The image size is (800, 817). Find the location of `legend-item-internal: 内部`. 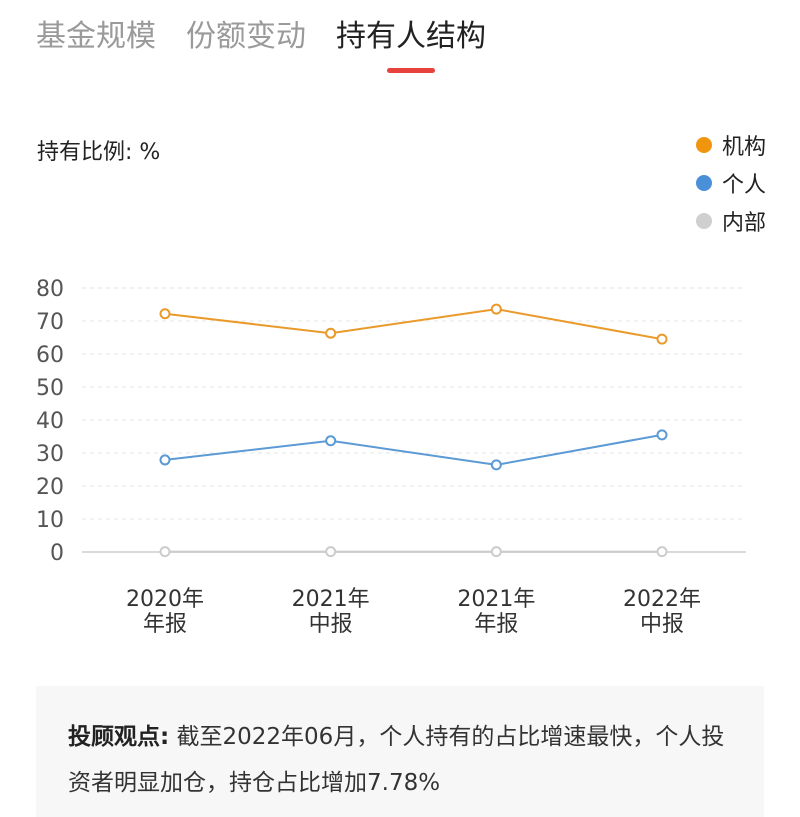

legend-item-internal: 内部 is located at coordinates (730, 222).